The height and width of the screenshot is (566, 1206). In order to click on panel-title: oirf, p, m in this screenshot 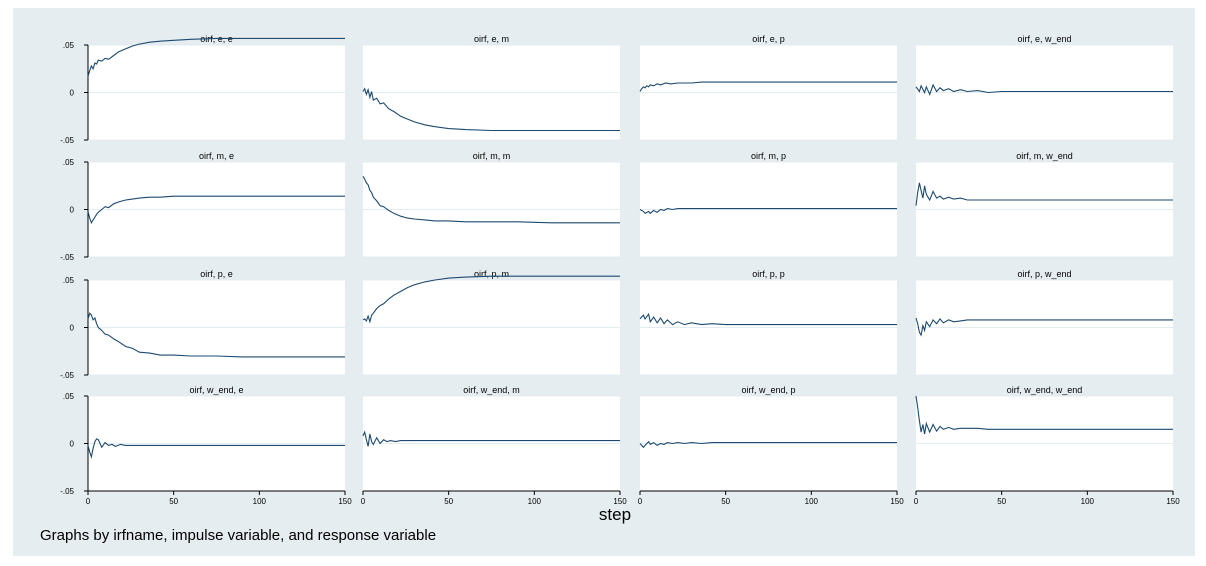, I will do `click(491, 274)`.